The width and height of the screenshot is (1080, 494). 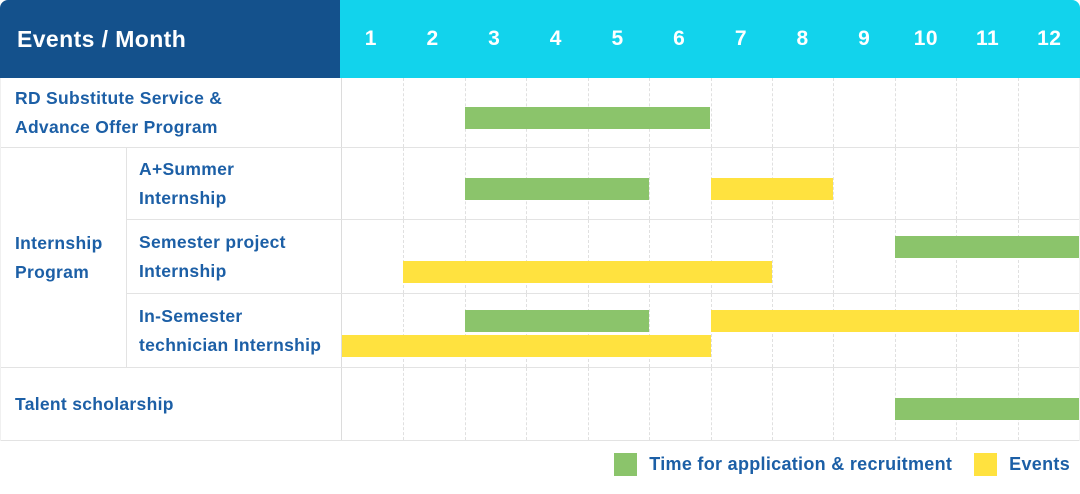 I want to click on legend: Time for application & recruitment Events, so click(x=842, y=464).